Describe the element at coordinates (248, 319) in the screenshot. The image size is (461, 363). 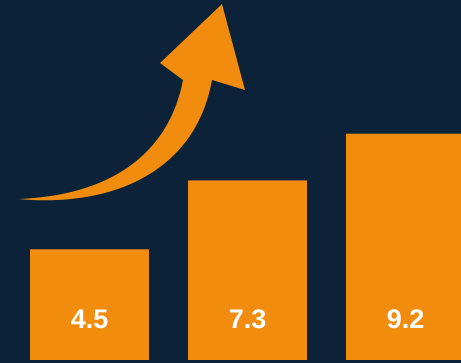
I see `value-label: 7.3` at that location.